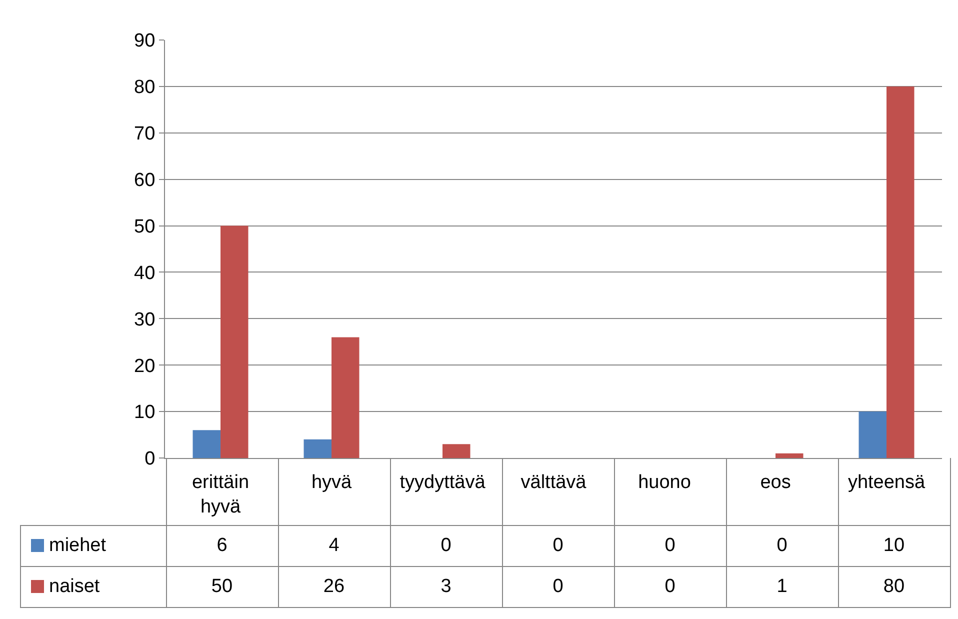 This screenshot has width=958, height=619. I want to click on x-tick-label: hyvä, so click(331, 482).